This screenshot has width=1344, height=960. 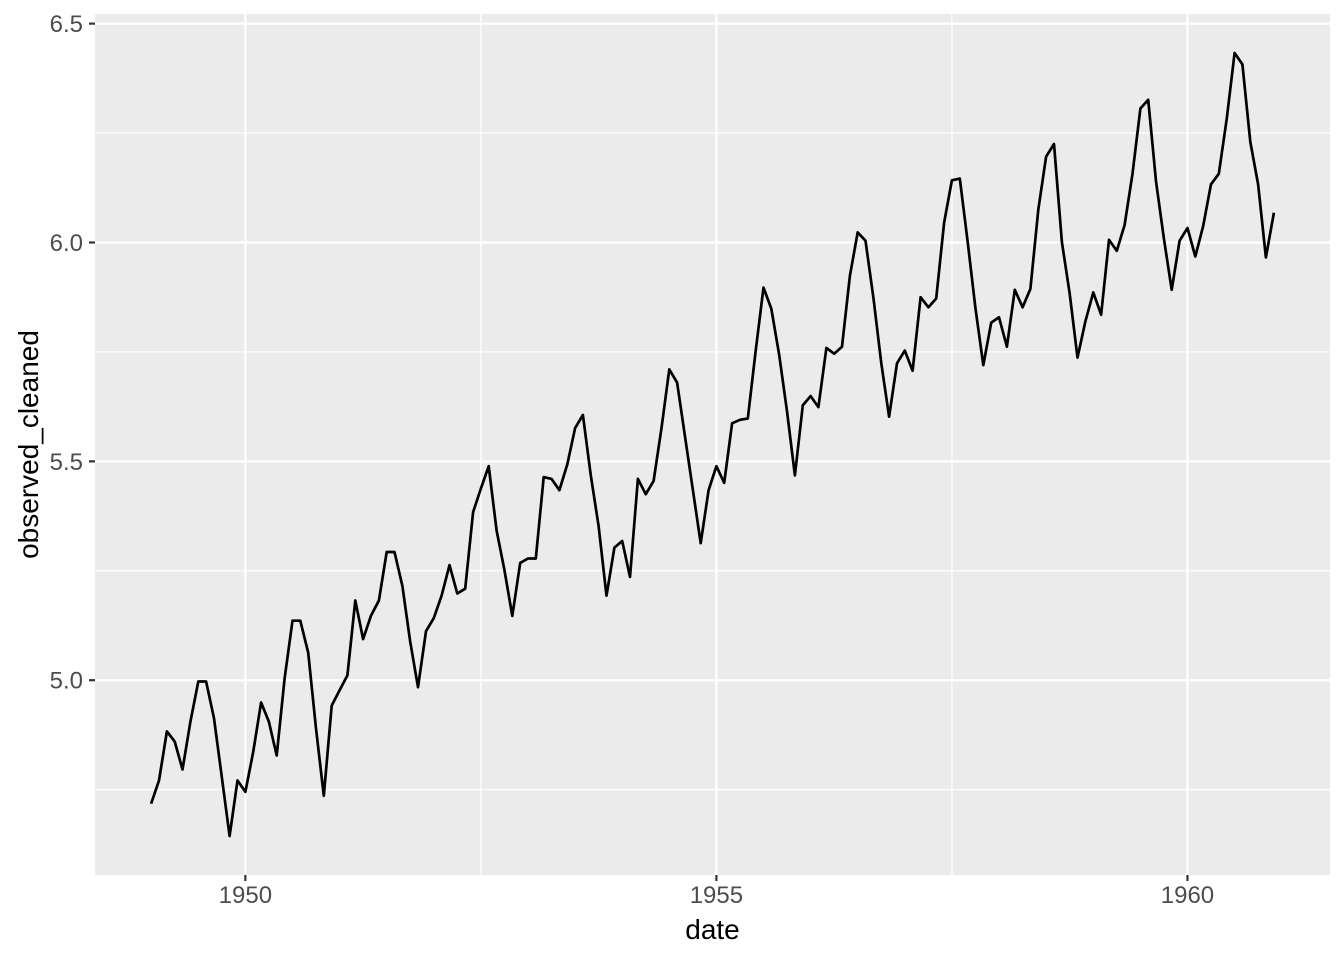 What do you see at coordinates (66, 243) in the screenshot?
I see `y-tick-label: 6.0` at bounding box center [66, 243].